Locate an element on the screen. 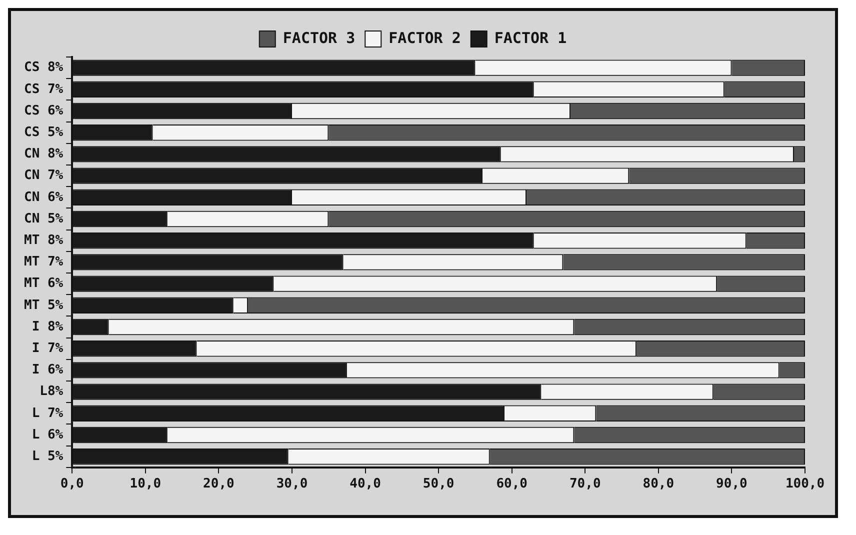  x-tick-label: 10,0 is located at coordinates (146, 484).